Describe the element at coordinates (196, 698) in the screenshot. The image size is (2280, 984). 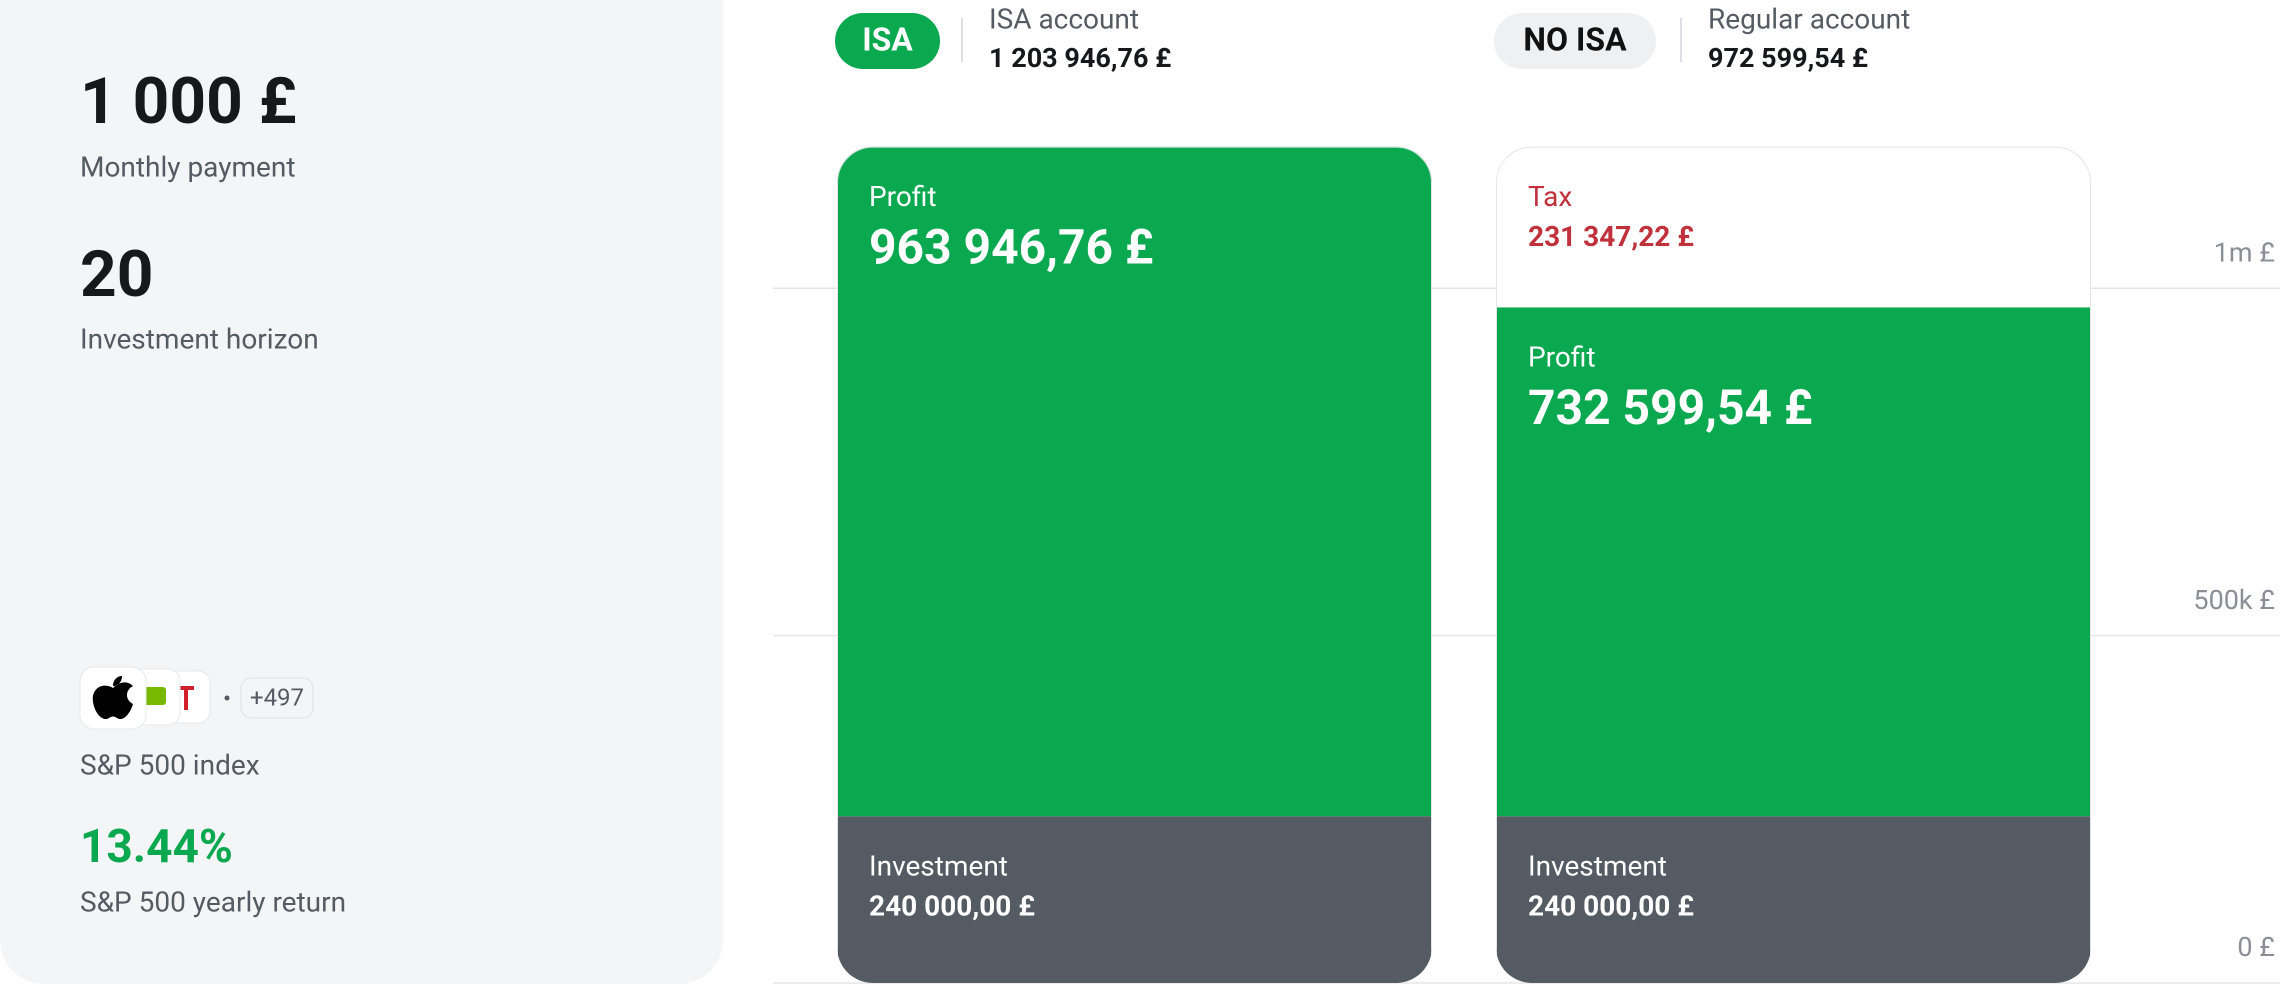
I see `stock-icons: +497` at that location.